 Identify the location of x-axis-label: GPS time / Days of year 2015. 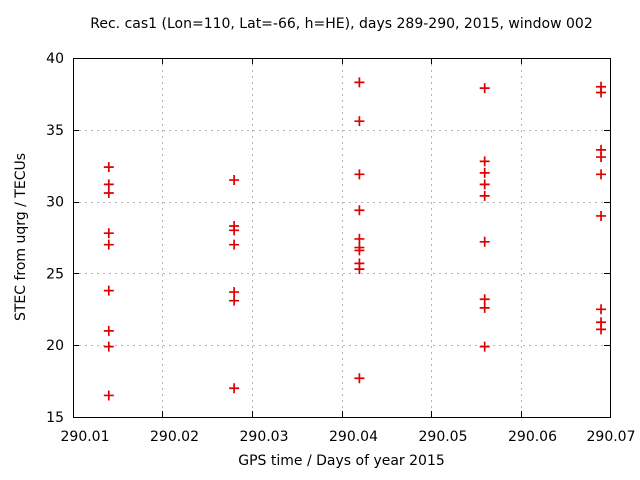
(341, 461).